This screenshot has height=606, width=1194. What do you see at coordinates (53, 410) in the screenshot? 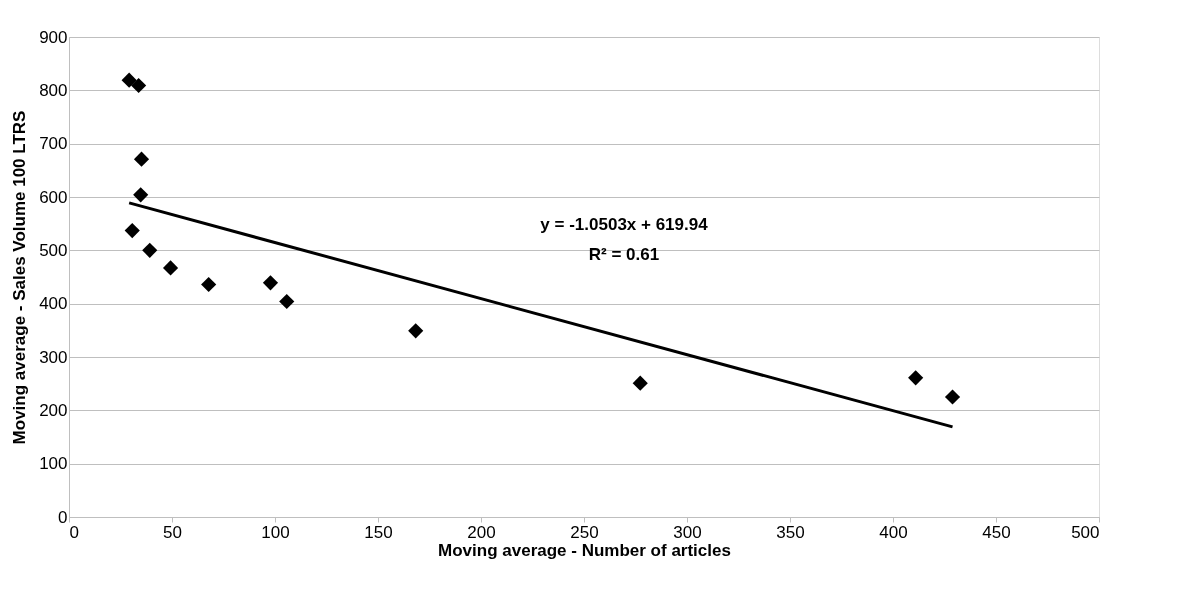
I see `y-tick-label: 200` at bounding box center [53, 410].